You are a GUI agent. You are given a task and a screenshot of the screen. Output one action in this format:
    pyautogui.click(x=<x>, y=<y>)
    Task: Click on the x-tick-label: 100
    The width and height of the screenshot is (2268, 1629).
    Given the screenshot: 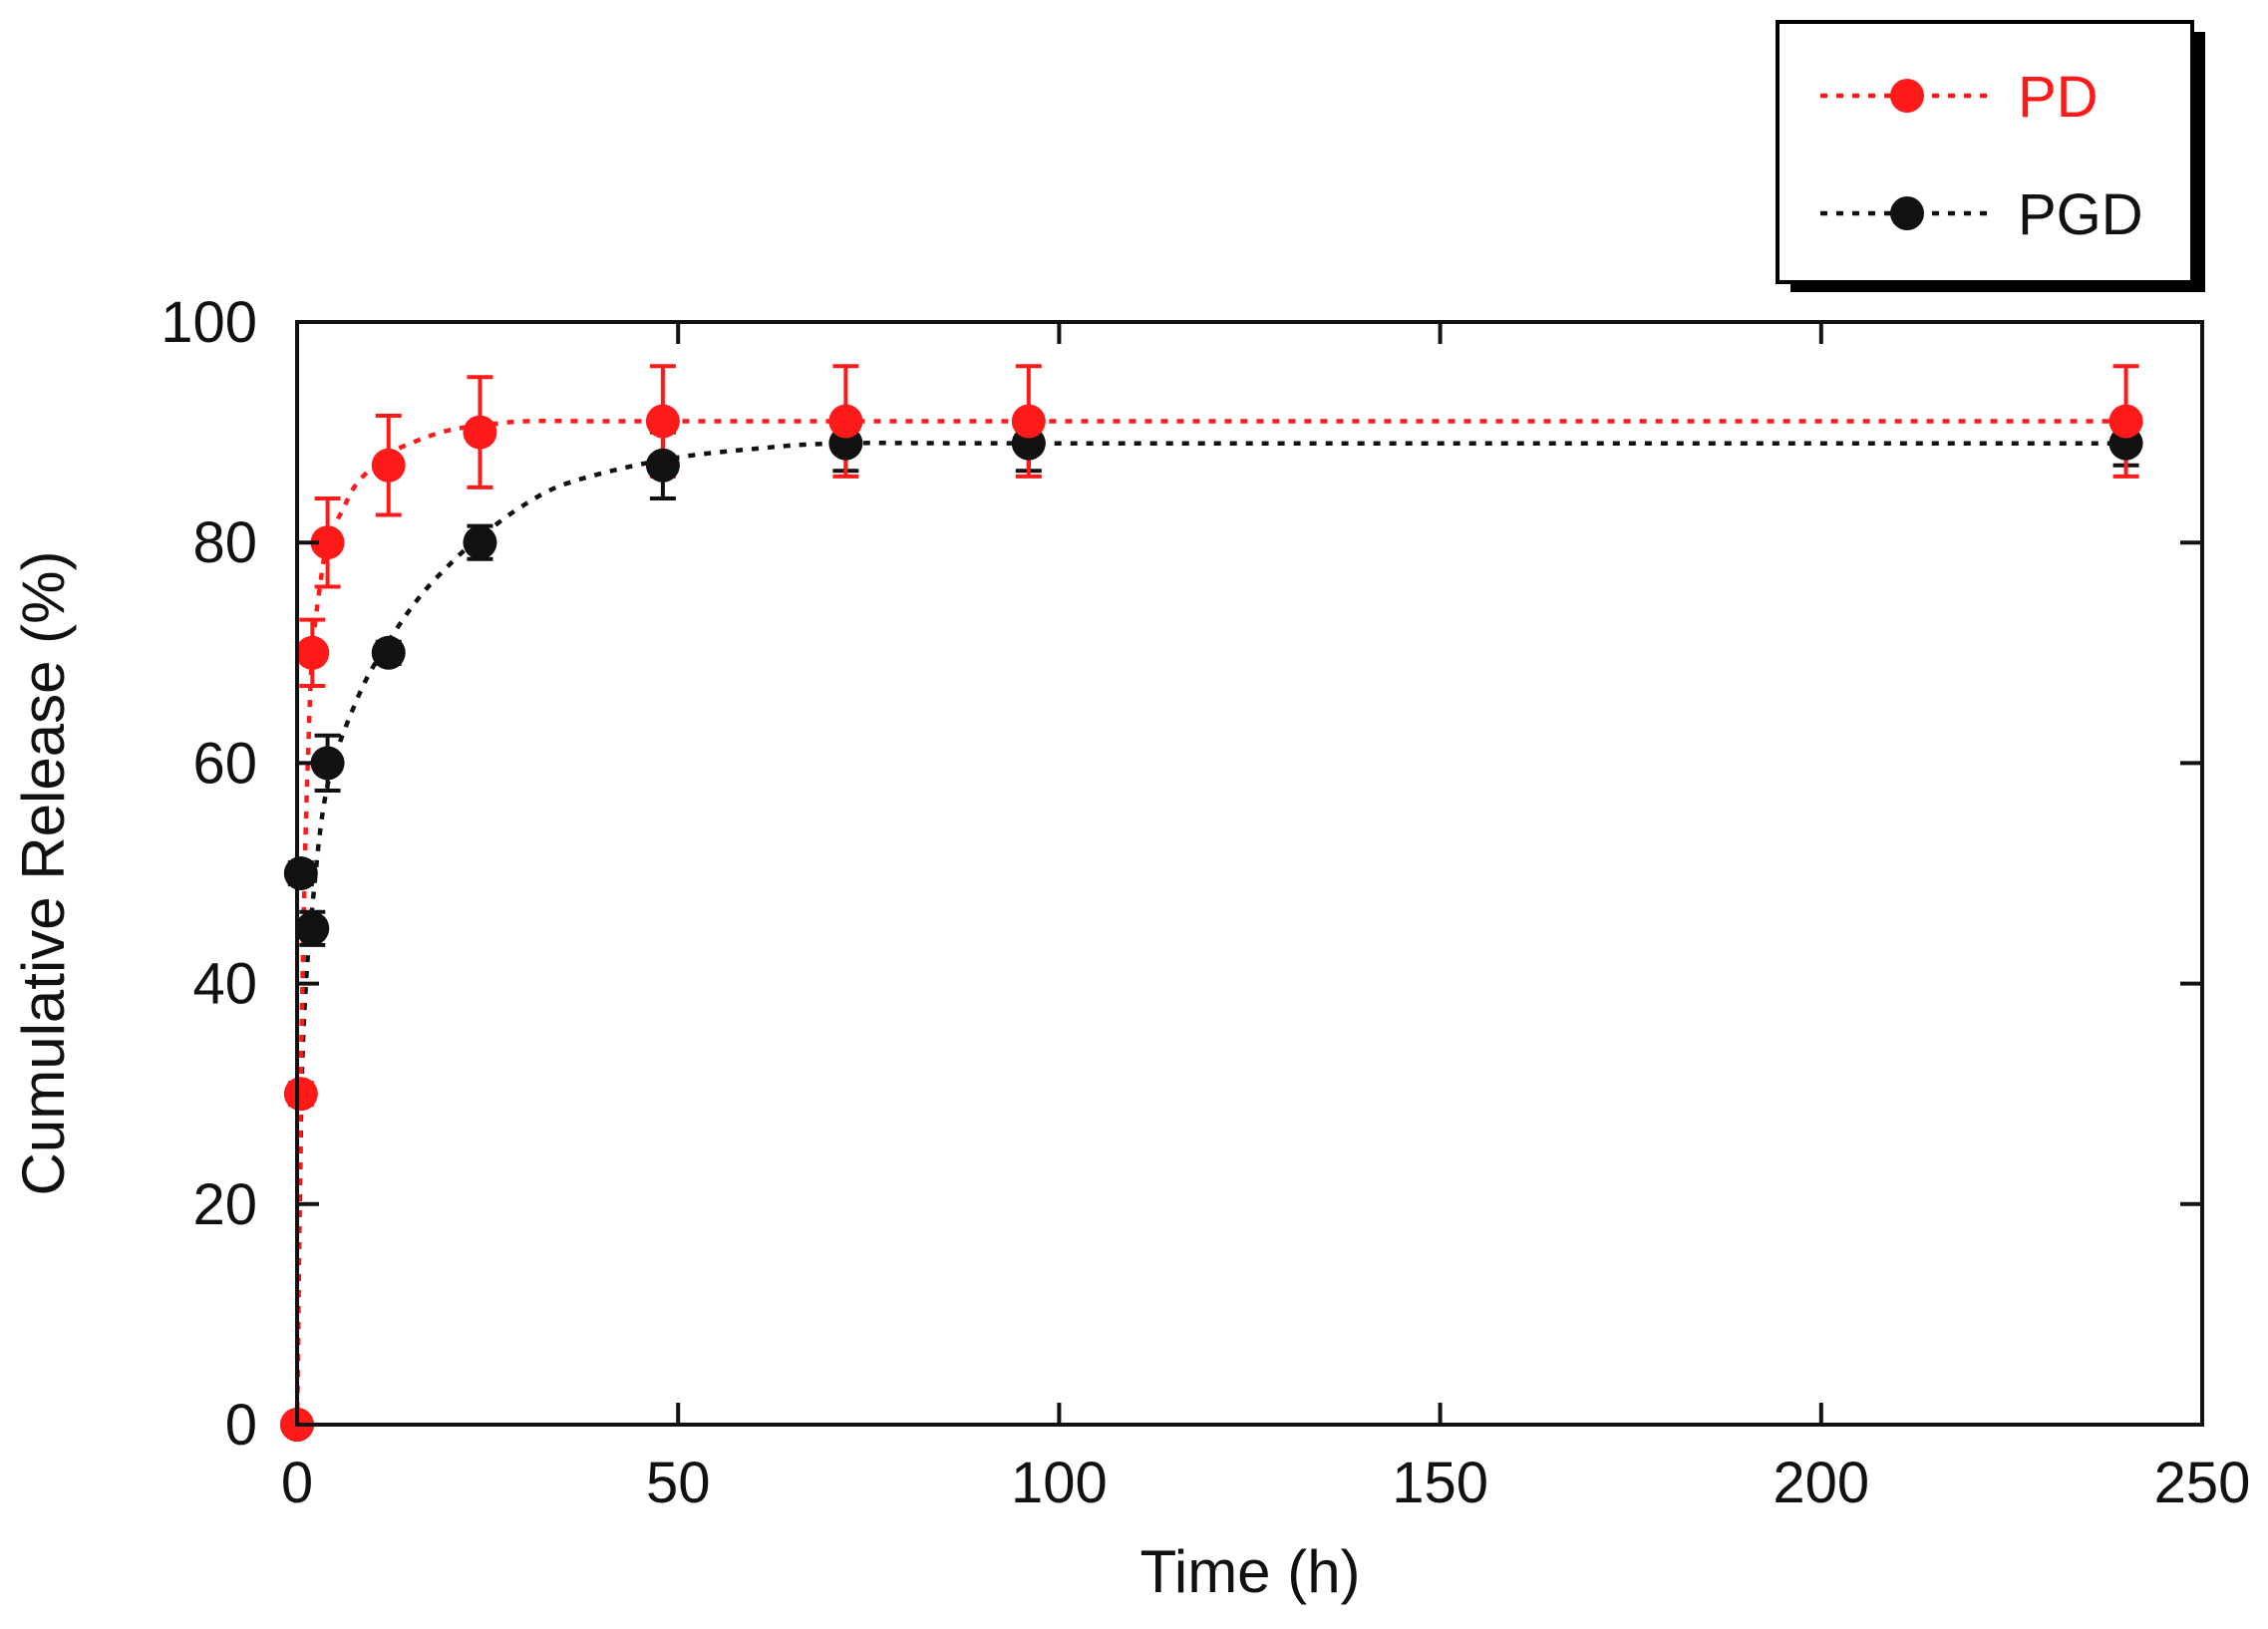 What is the action you would take?
    pyautogui.click(x=1059, y=1483)
    